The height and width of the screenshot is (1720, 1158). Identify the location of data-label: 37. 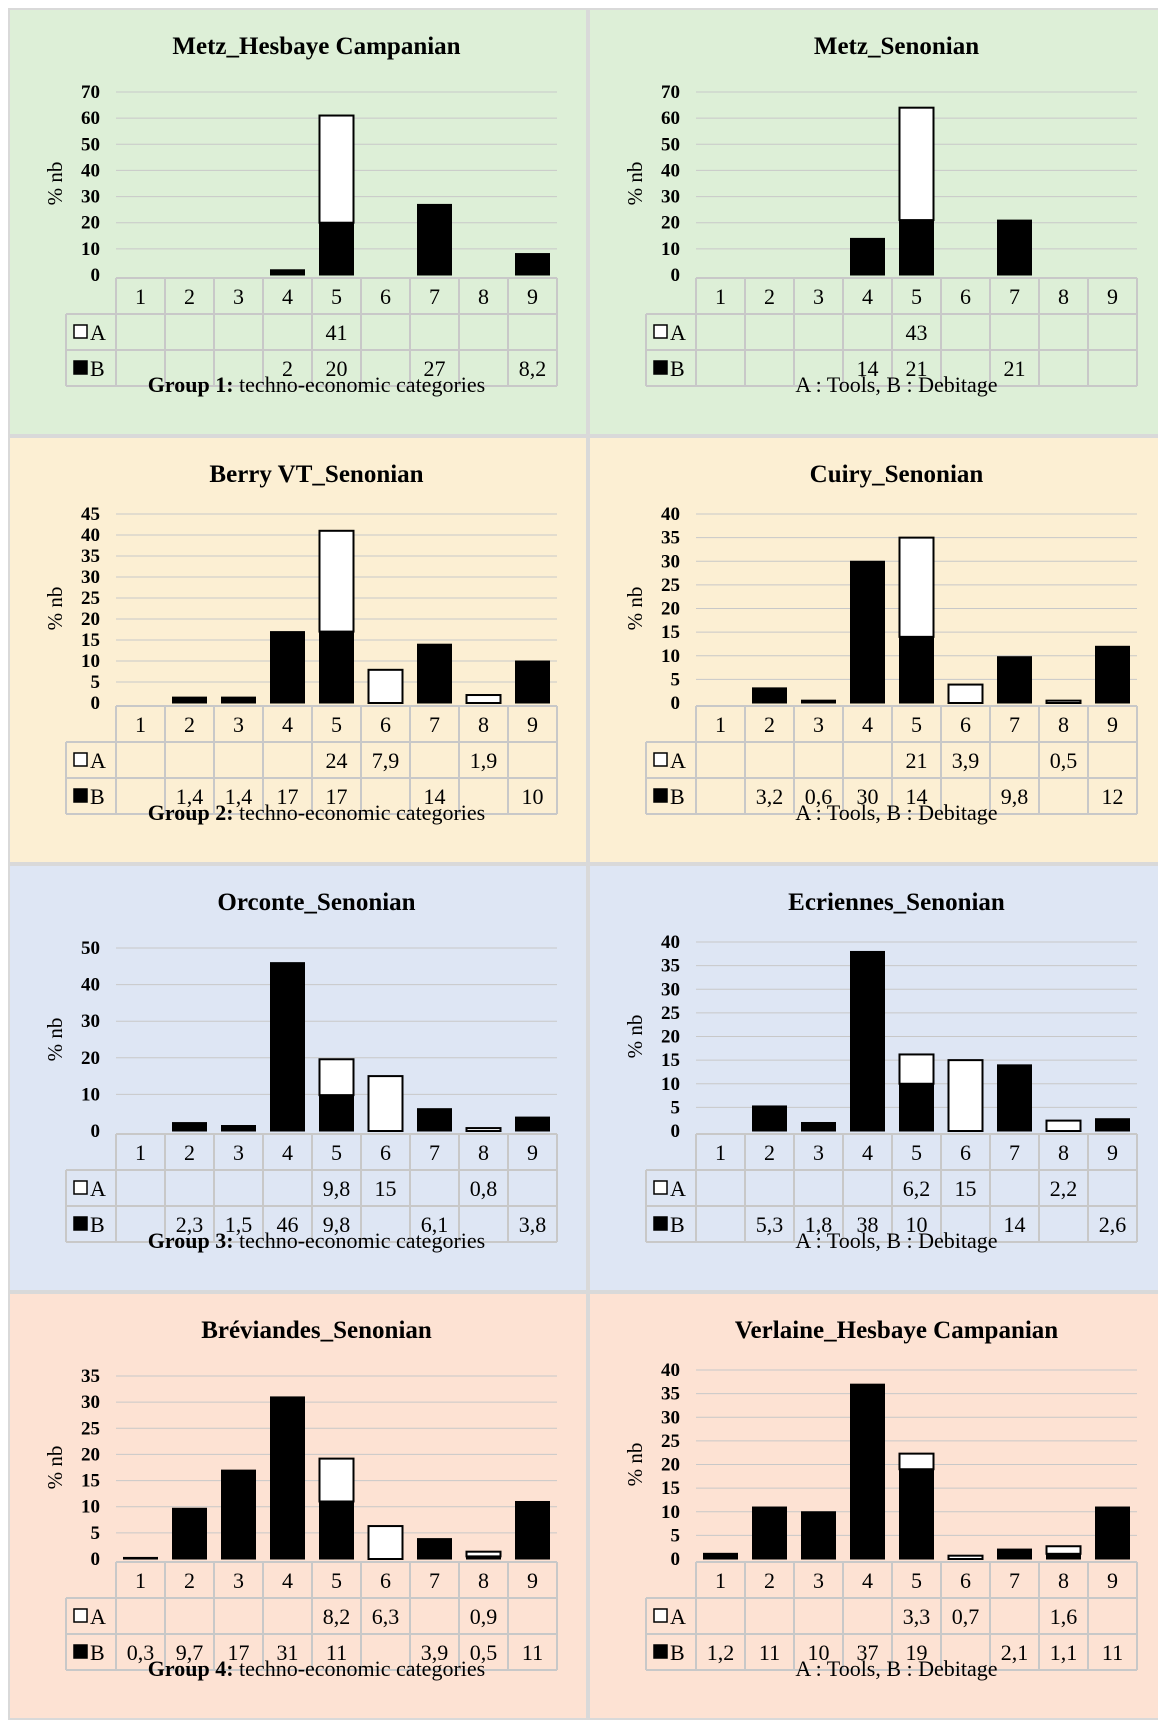
(868, 1652).